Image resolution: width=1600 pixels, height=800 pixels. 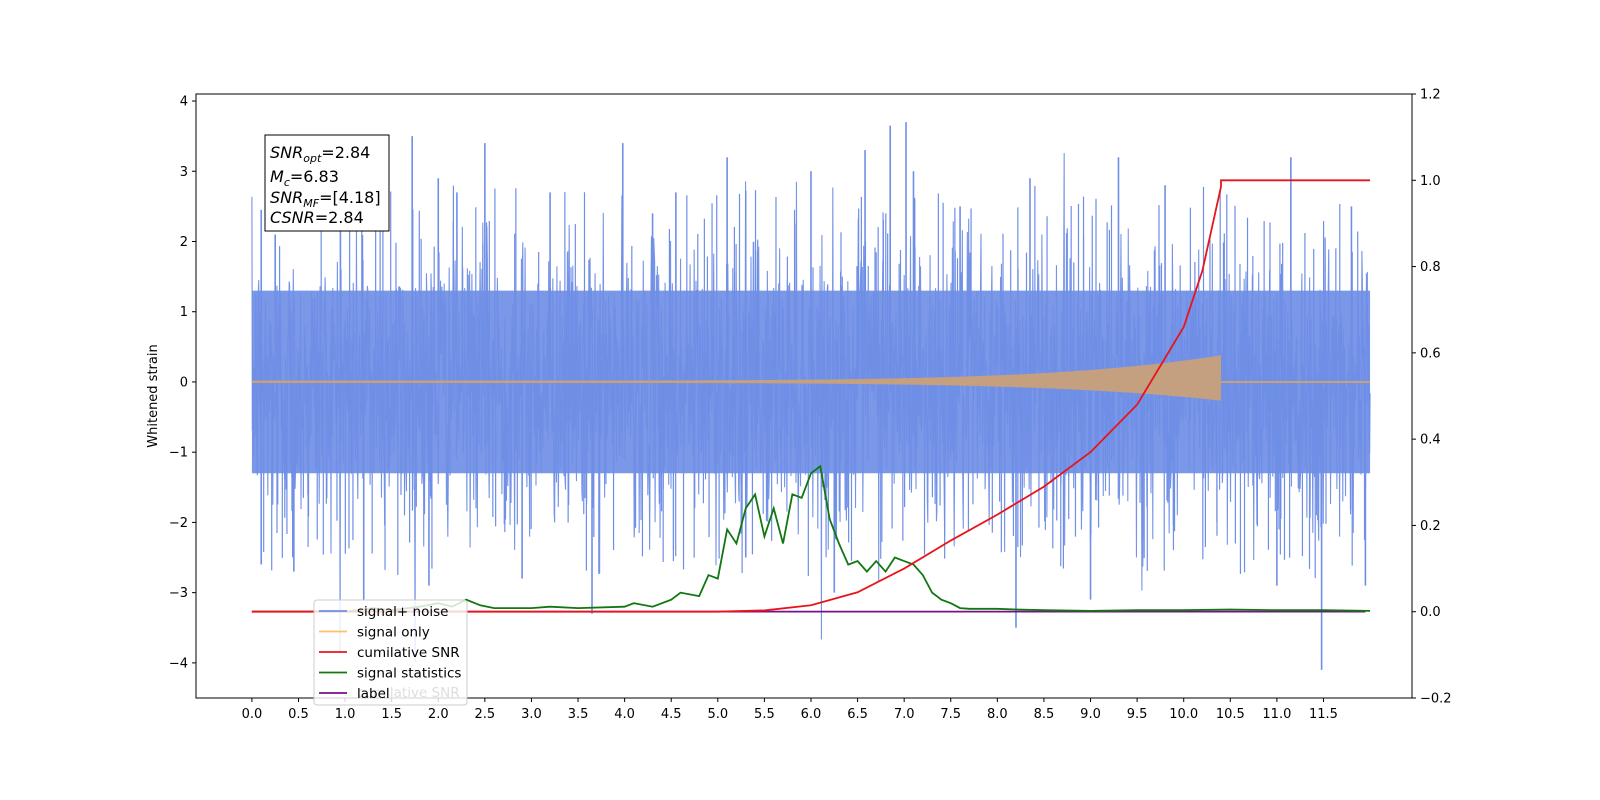 What do you see at coordinates (320, 154) in the screenshot?
I see `annotation-snr-opt: SNRopt=2.84` at bounding box center [320, 154].